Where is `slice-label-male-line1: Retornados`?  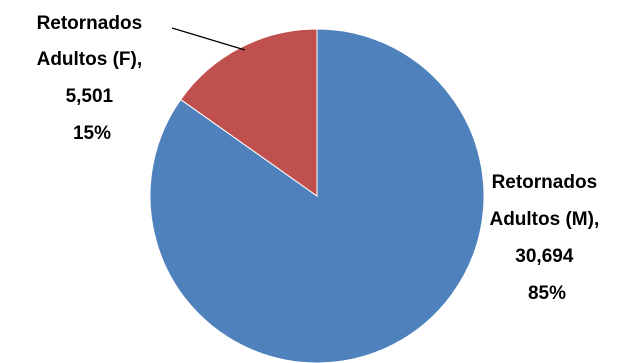 slice-label-male-line1: Retornados is located at coordinates (545, 182).